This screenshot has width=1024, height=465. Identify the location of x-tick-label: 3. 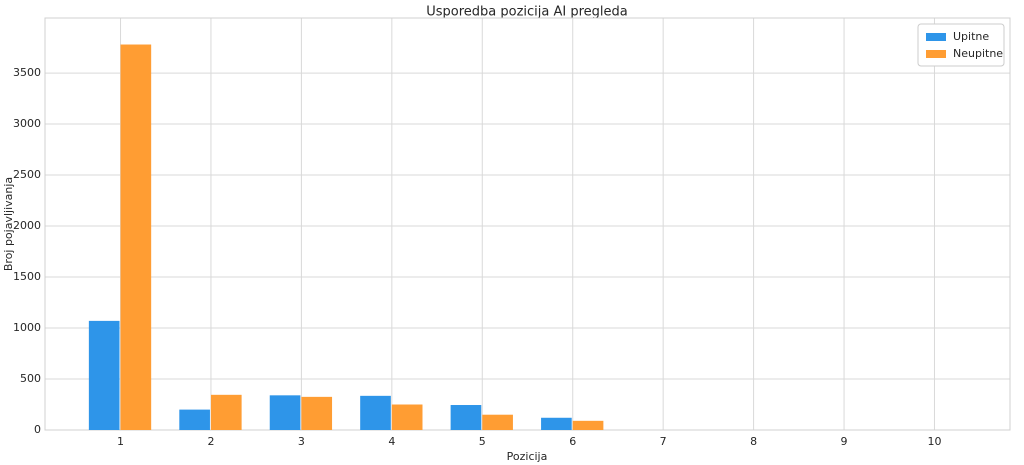
(301, 441).